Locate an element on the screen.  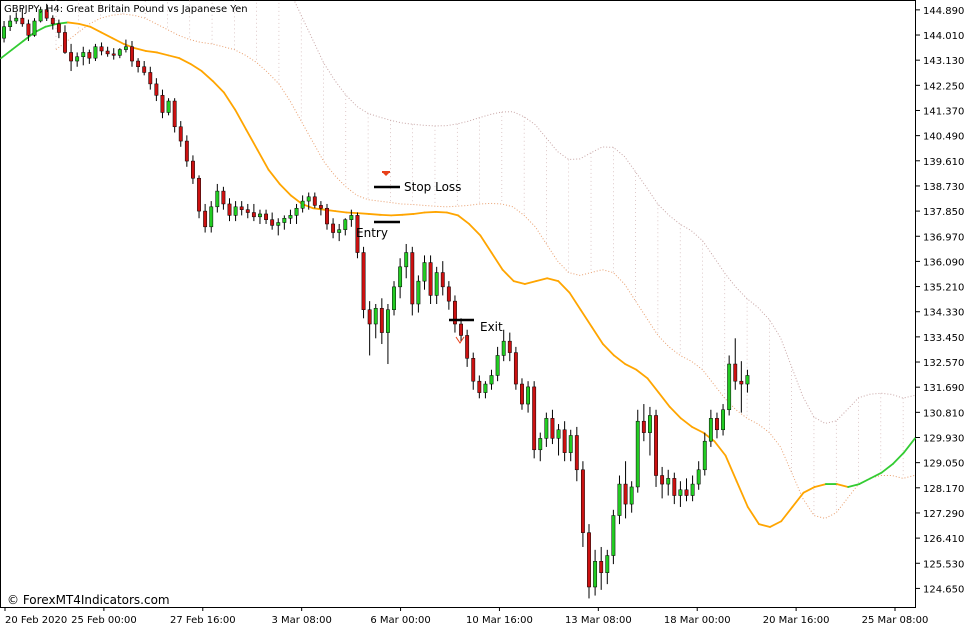
y-tick-label: 127.290 is located at coordinates (943, 514).